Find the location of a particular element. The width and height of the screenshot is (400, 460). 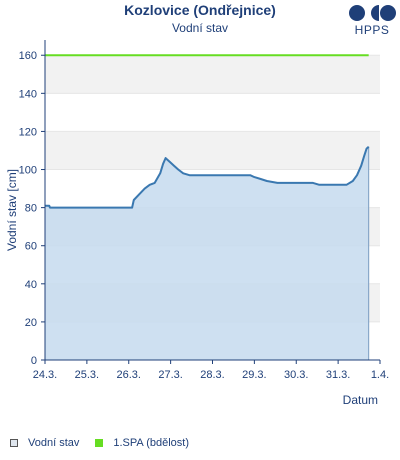

x-tick-label: 30.3. is located at coordinates (296, 375).